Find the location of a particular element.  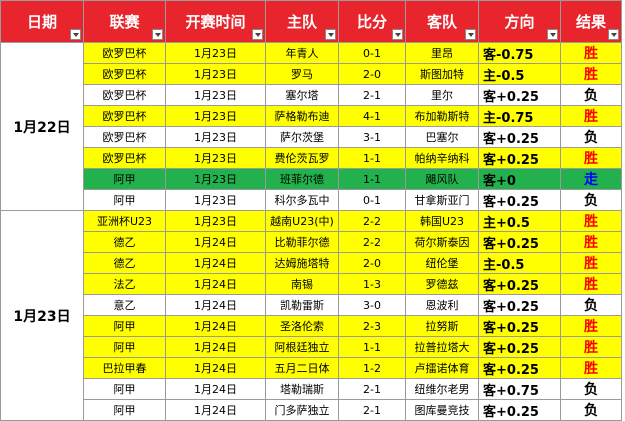

home-team-cell: 塞尔塔 is located at coordinates (302, 95).